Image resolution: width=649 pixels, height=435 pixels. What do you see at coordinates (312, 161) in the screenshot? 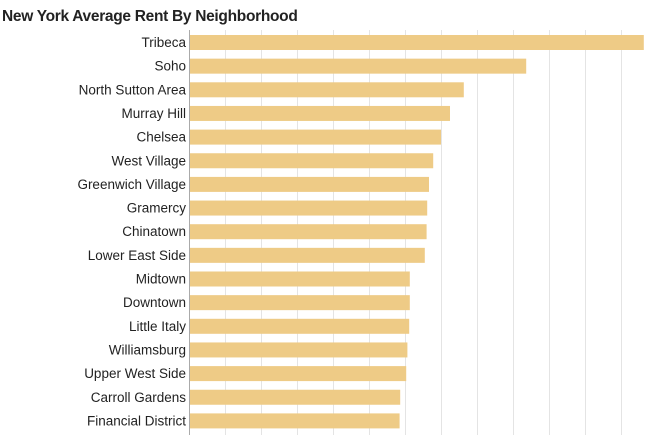
I see `bar-west-village` at bounding box center [312, 161].